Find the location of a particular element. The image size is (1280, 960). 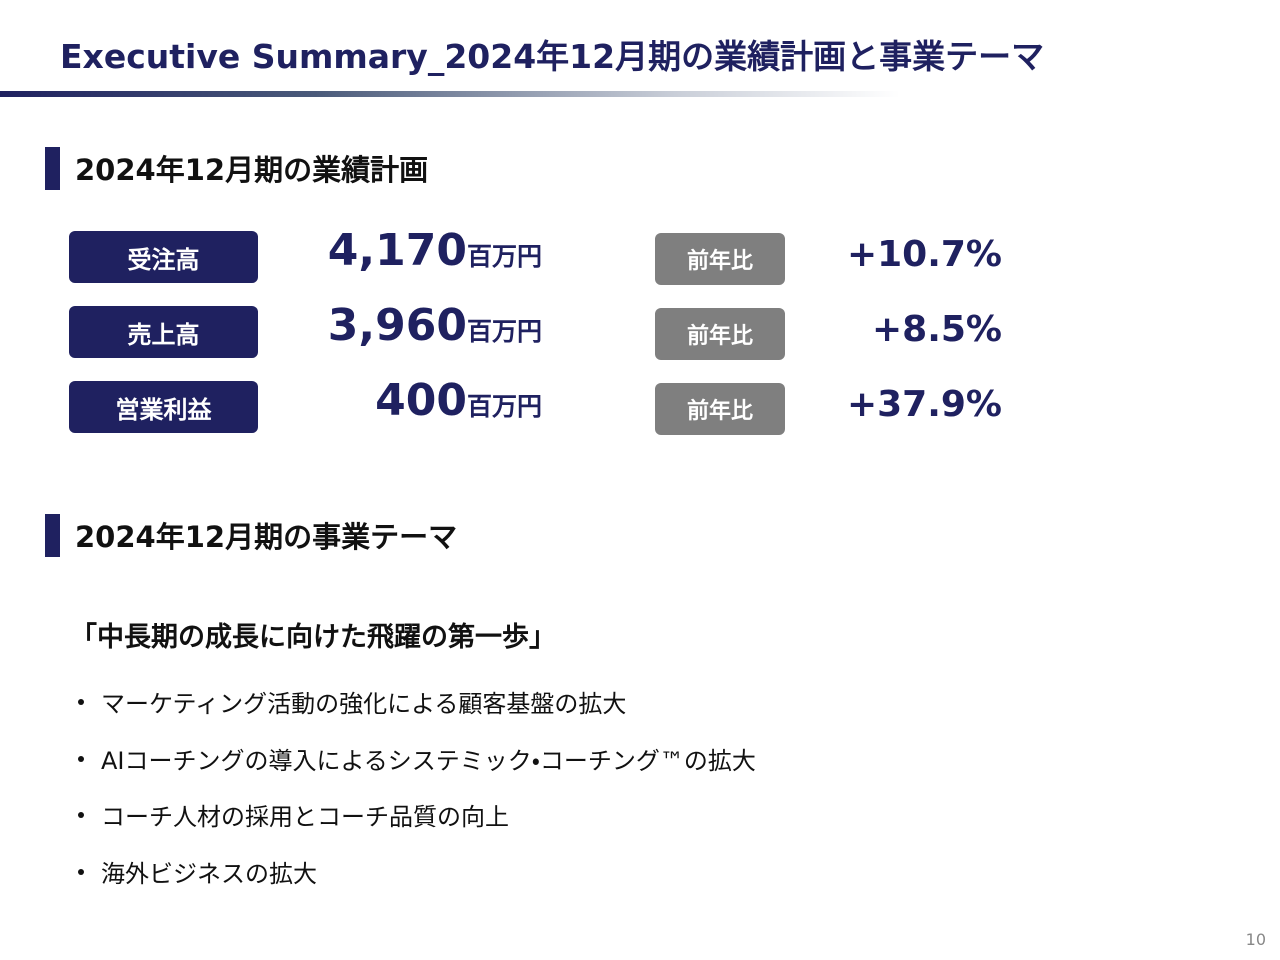

metric-change: +10.7% is located at coordinates (924, 254).